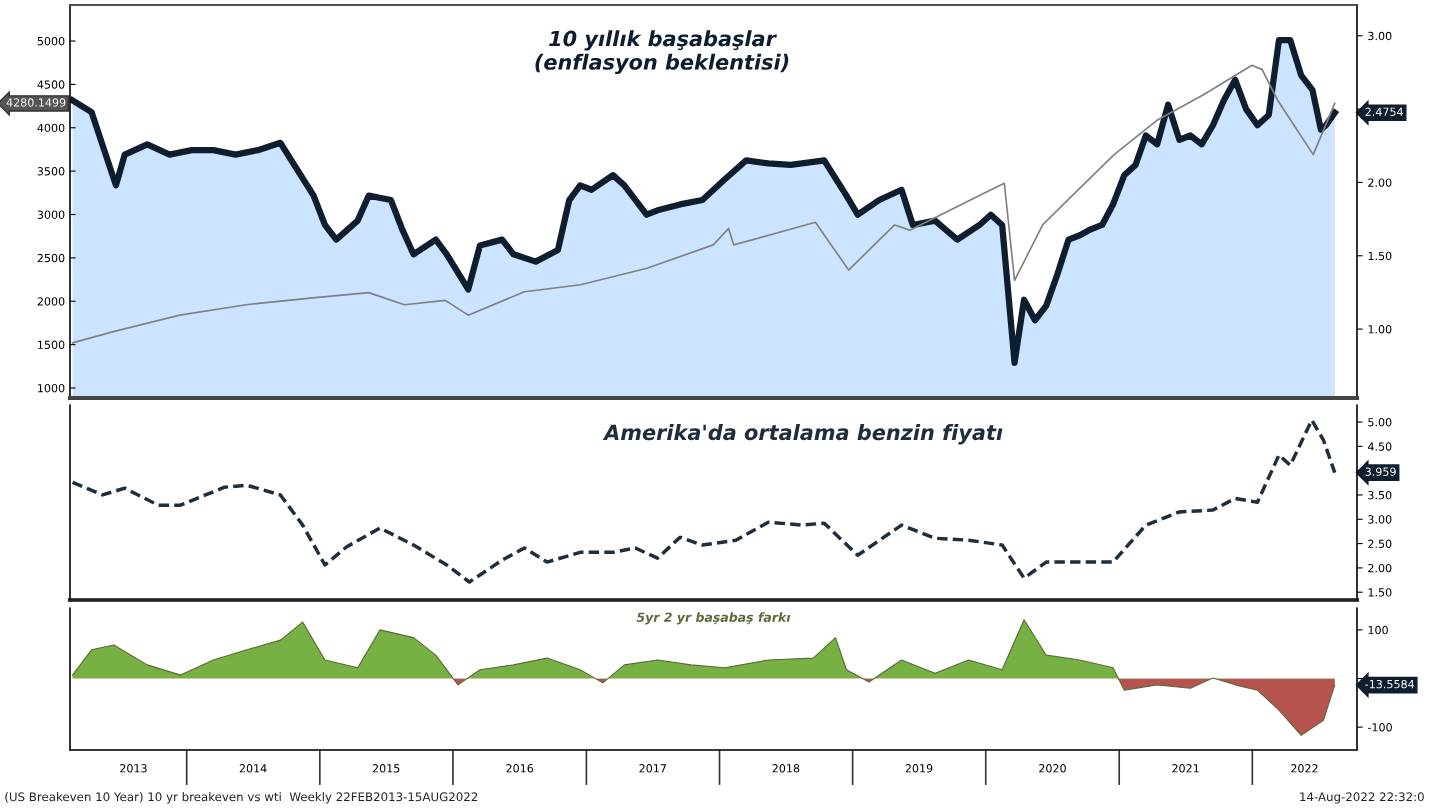  Describe the element at coordinates (802, 434) in the screenshot. I see `text: Amerika'da ortalama benzin fiyatı` at that location.